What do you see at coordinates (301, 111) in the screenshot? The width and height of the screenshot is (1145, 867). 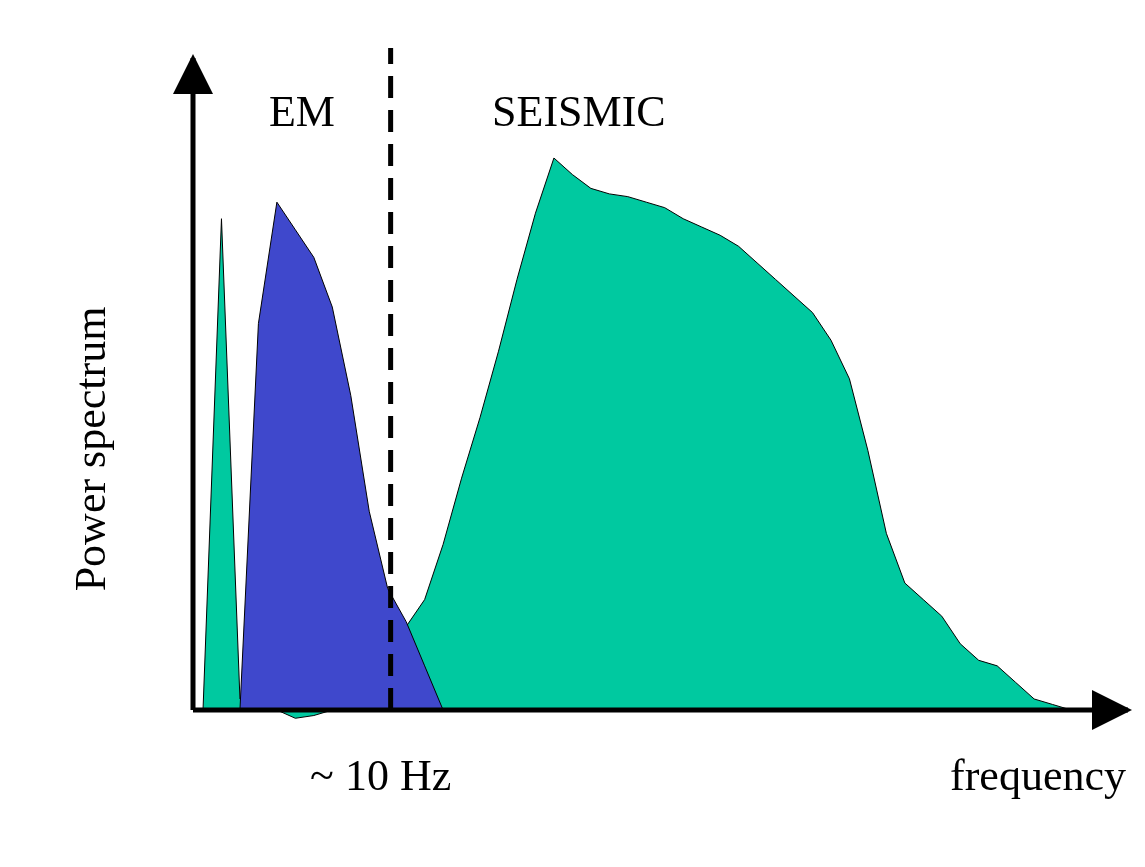 I see `series-label: EM` at bounding box center [301, 111].